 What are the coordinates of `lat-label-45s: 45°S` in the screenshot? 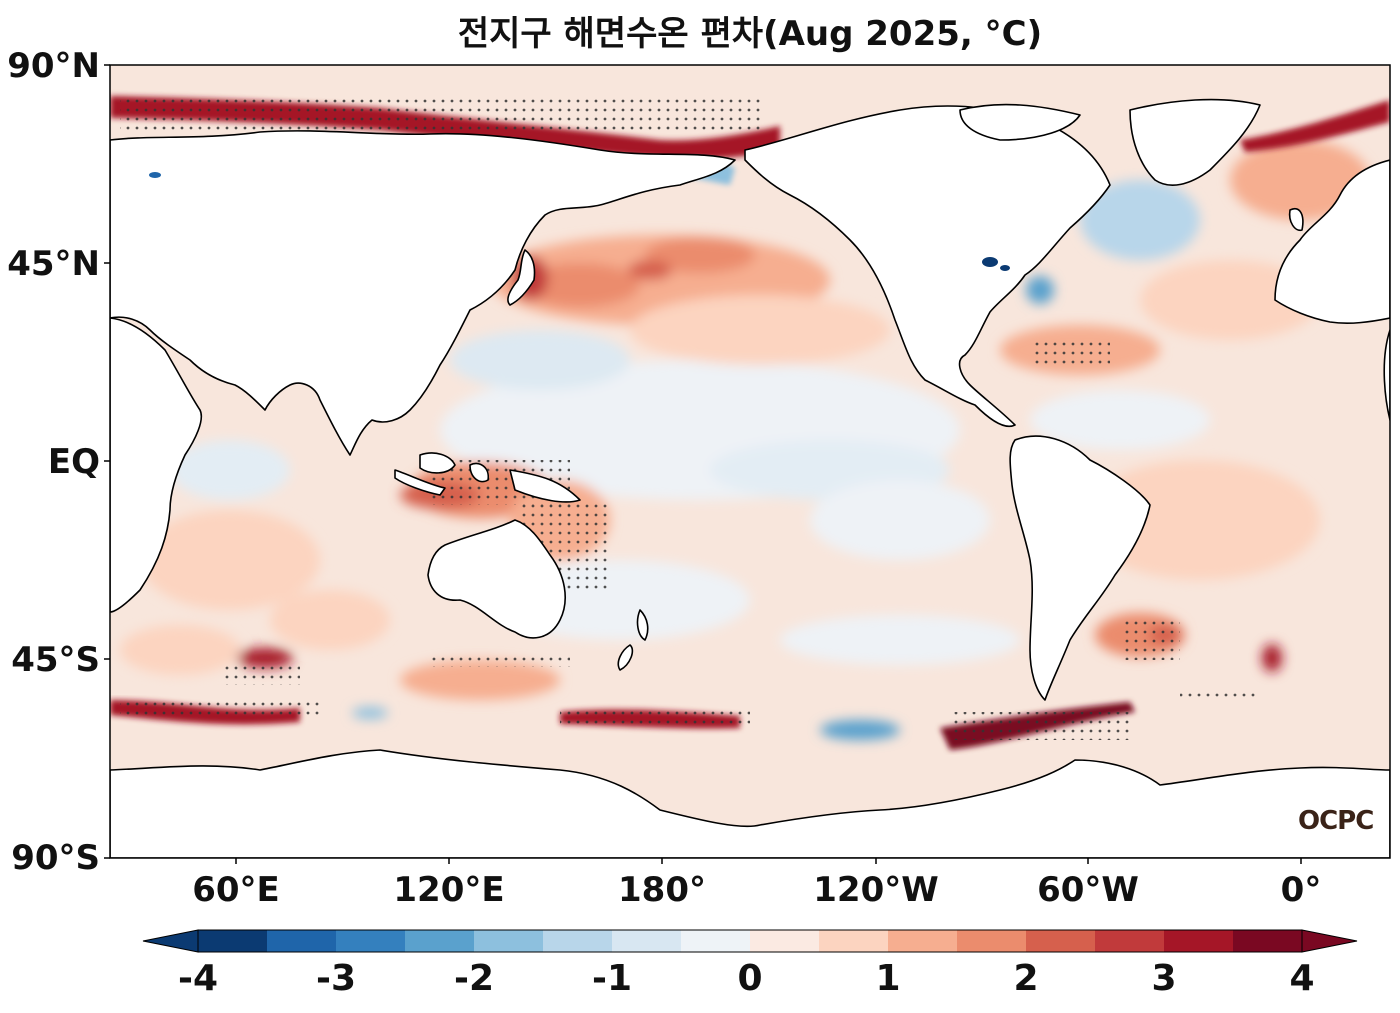 It's located at (55, 660).